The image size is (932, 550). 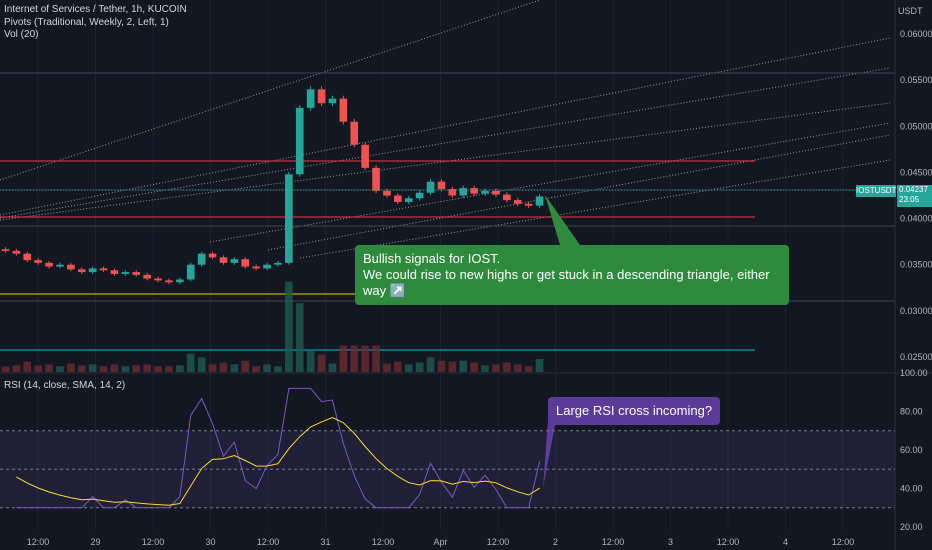 What do you see at coordinates (210, 542) in the screenshot?
I see `time-tick-label: 30` at bounding box center [210, 542].